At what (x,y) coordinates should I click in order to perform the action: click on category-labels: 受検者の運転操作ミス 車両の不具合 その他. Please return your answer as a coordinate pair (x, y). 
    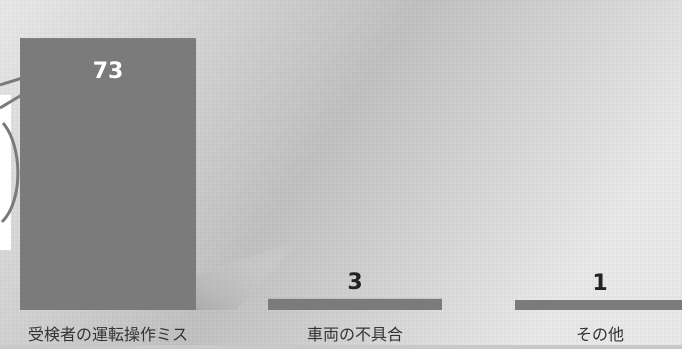
    Looking at the image, I should click on (326, 334).